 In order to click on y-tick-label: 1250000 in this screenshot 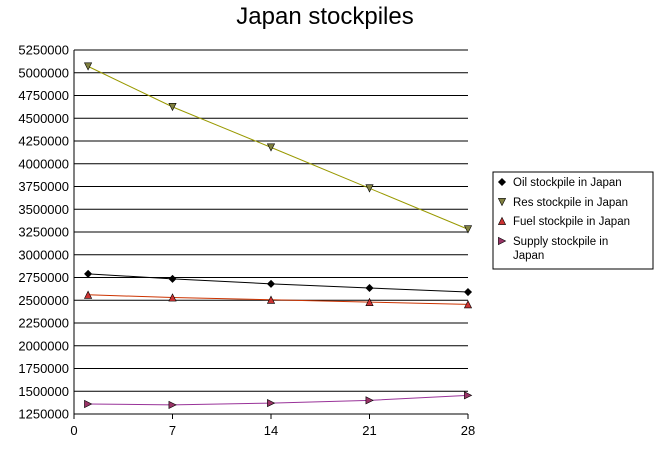, I will do `click(43, 414)`.